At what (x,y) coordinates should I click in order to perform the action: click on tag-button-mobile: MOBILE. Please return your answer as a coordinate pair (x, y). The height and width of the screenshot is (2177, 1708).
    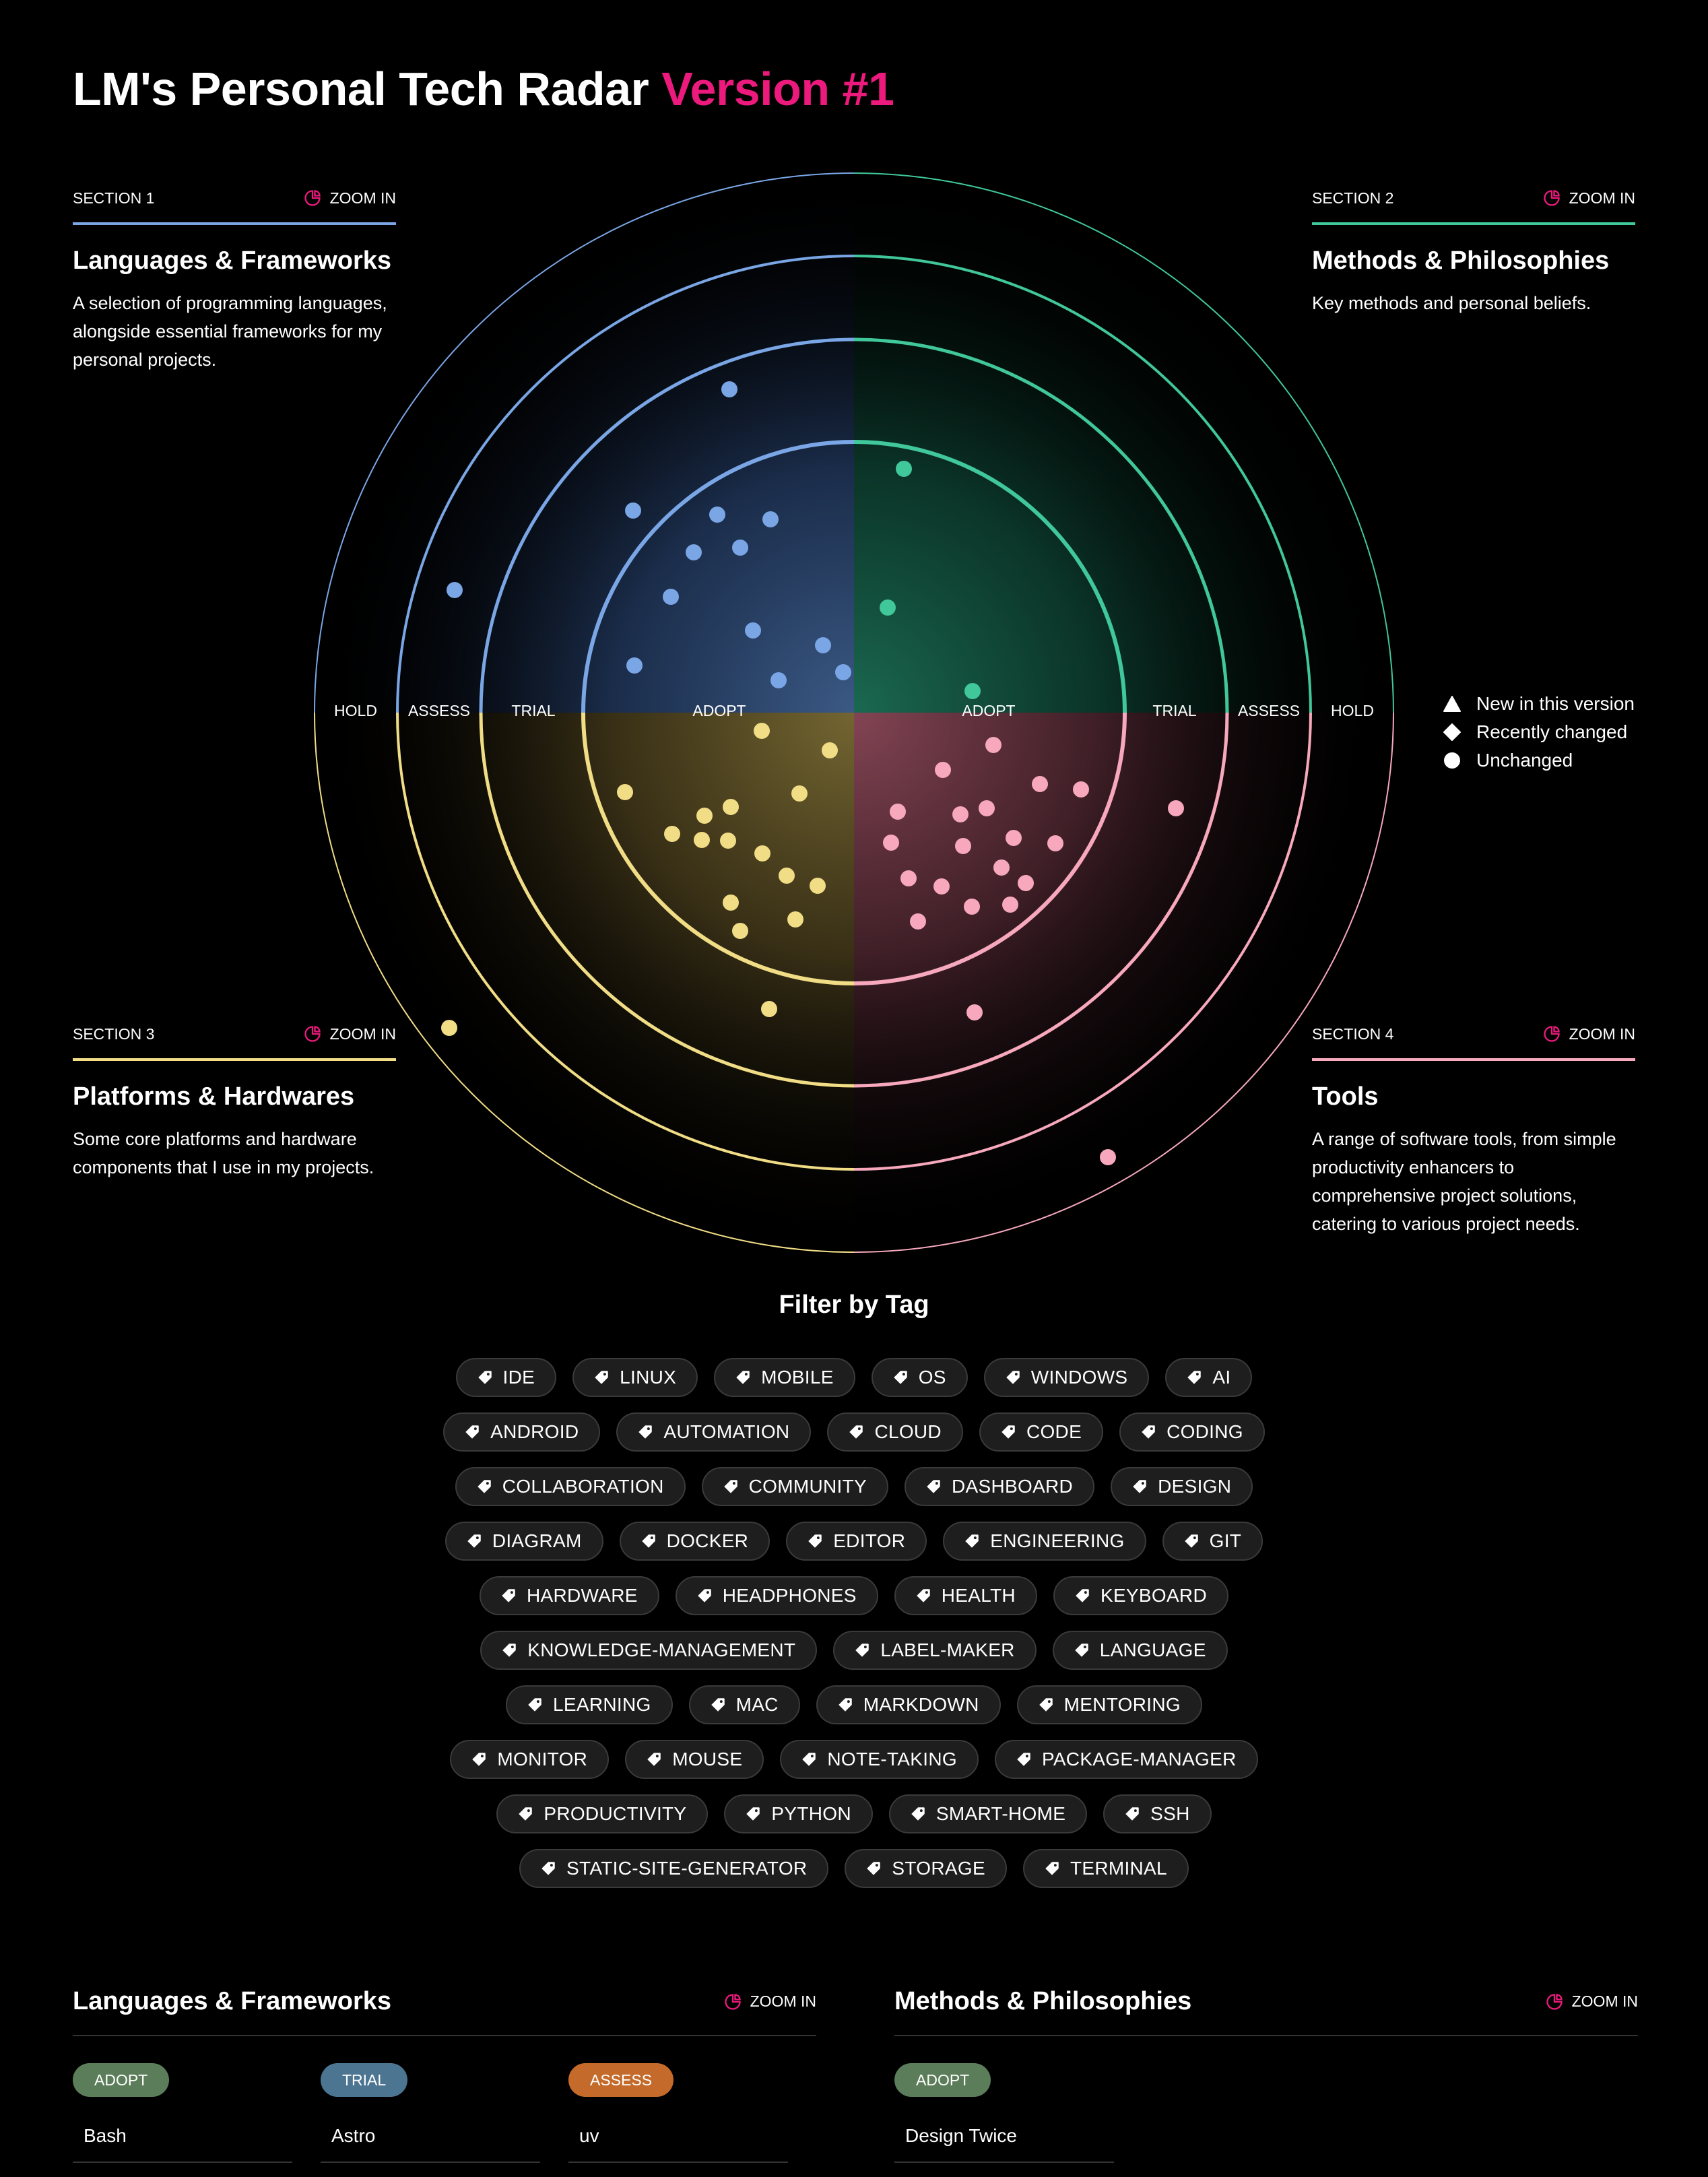
    Looking at the image, I should click on (785, 1377).